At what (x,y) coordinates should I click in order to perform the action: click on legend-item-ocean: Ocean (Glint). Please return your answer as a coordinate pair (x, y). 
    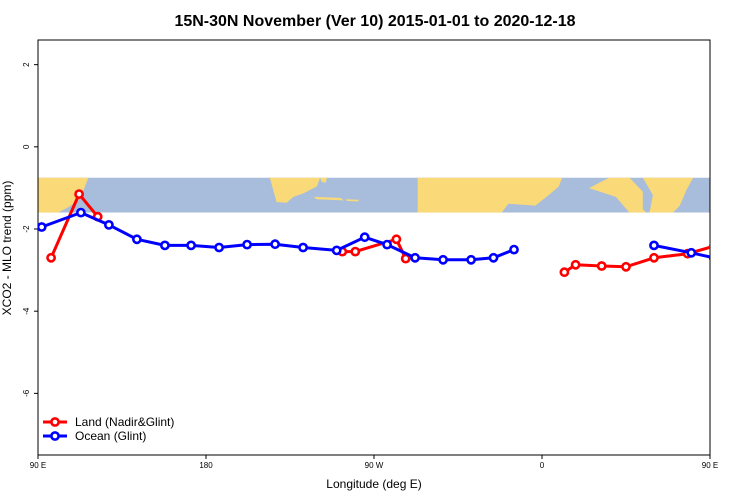
    Looking at the image, I should click on (94, 436).